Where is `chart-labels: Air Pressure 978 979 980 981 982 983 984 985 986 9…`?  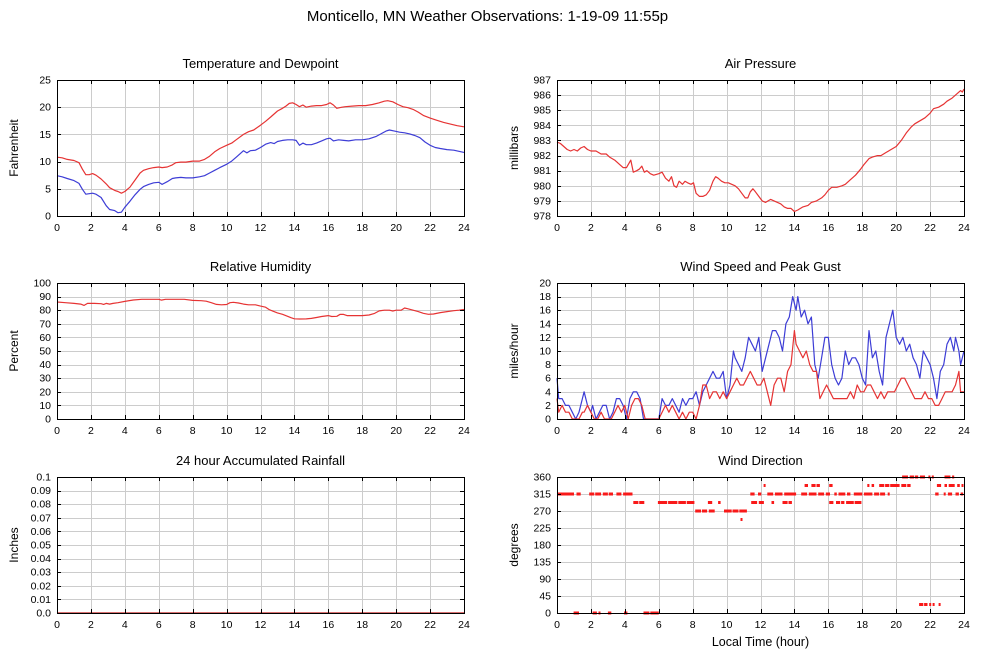 chart-labels: Air Pressure 978 979 980 981 982 983 984 985 986 9… is located at coordinates (738, 145).